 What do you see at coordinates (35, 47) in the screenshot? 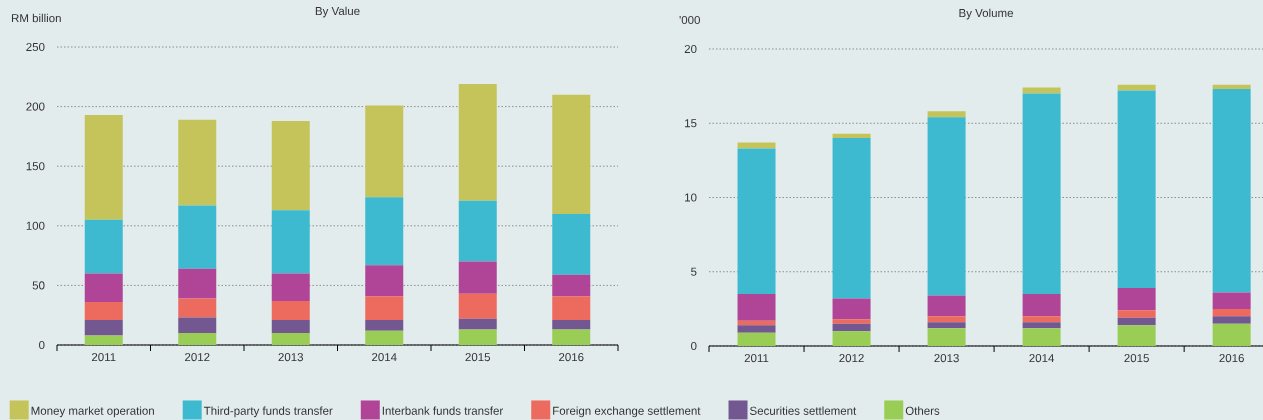
I see `y-tick-label: 250` at bounding box center [35, 47].